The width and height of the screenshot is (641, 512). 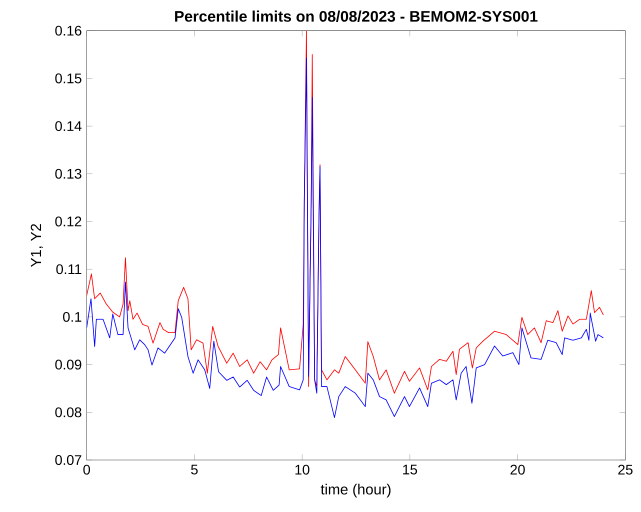 What do you see at coordinates (68, 31) in the screenshot?
I see `y-tick-label: 0.16` at bounding box center [68, 31].